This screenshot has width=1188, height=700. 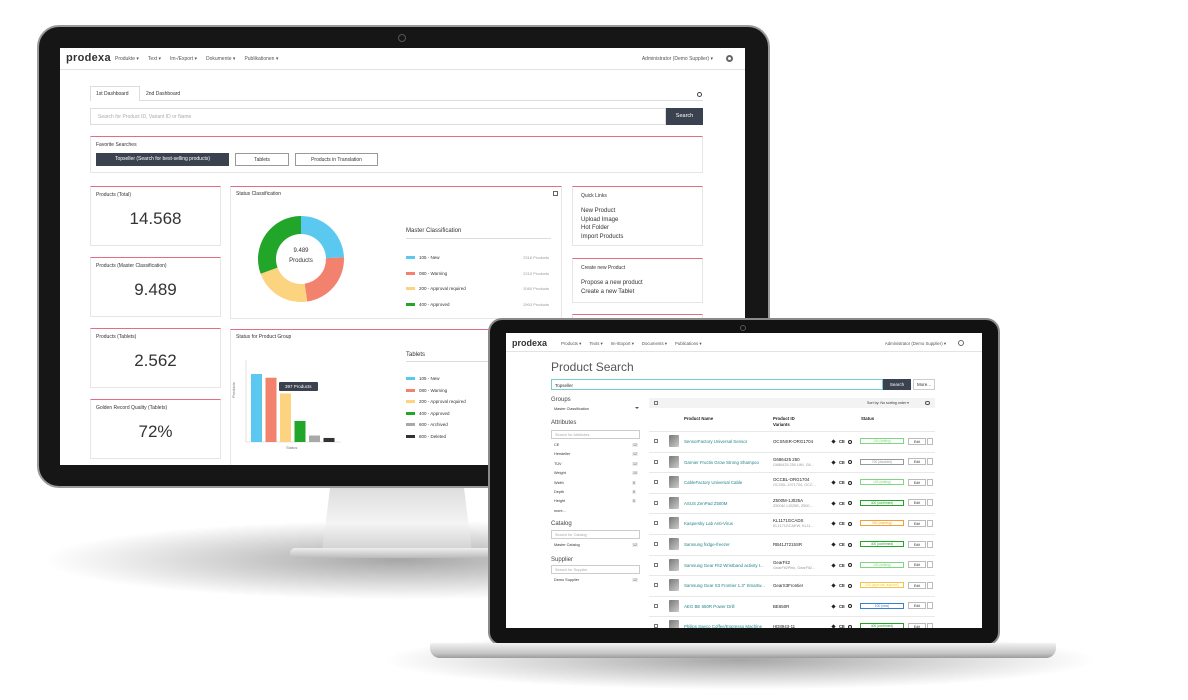 What do you see at coordinates (595, 534) in the screenshot?
I see `filter-input: Search for Catalog` at bounding box center [595, 534].